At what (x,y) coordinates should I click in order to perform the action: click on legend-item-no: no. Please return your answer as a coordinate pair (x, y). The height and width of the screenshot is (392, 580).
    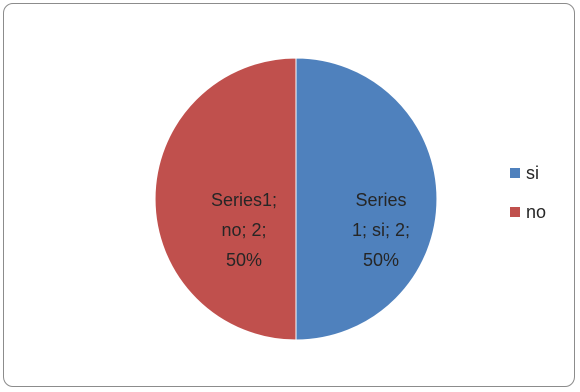
    Looking at the image, I should click on (528, 212).